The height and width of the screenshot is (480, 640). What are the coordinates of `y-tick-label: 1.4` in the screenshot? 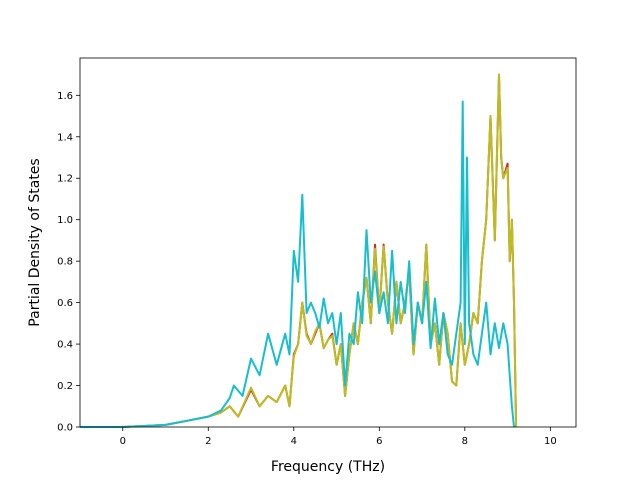 It's located at (65, 137).